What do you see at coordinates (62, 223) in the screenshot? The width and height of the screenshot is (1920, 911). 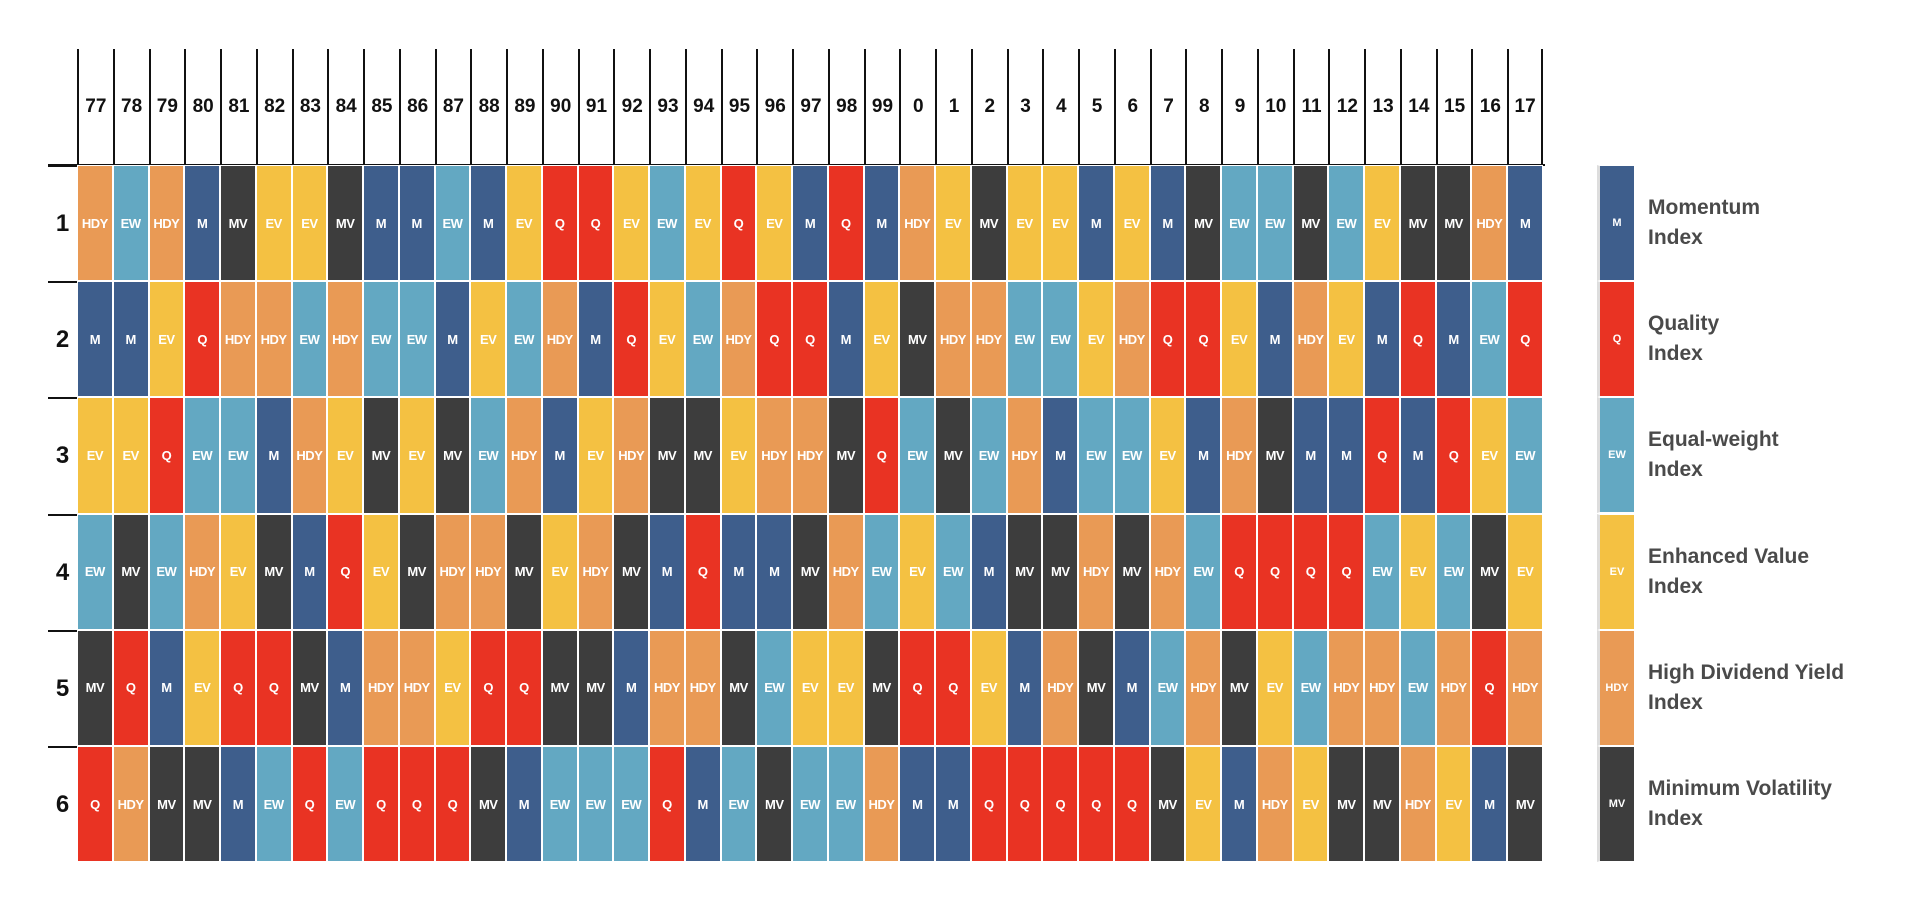 I see `row-label: 1` at bounding box center [62, 223].